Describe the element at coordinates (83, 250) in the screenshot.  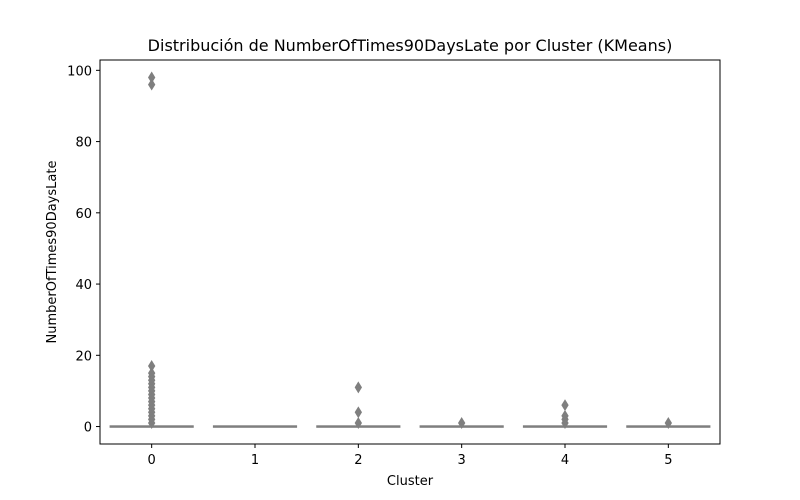
I see `y-axis: 0 20 40 60 80 100` at that location.